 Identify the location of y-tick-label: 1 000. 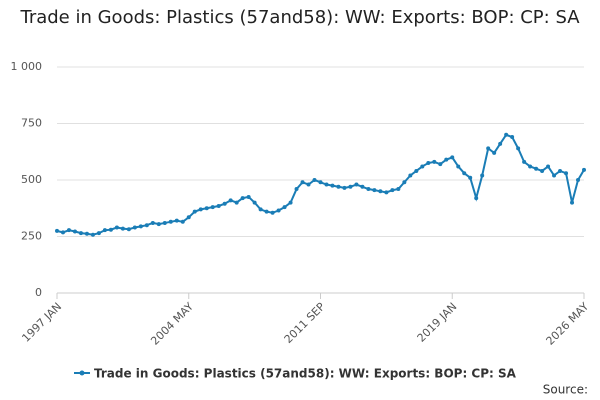
(27, 66).